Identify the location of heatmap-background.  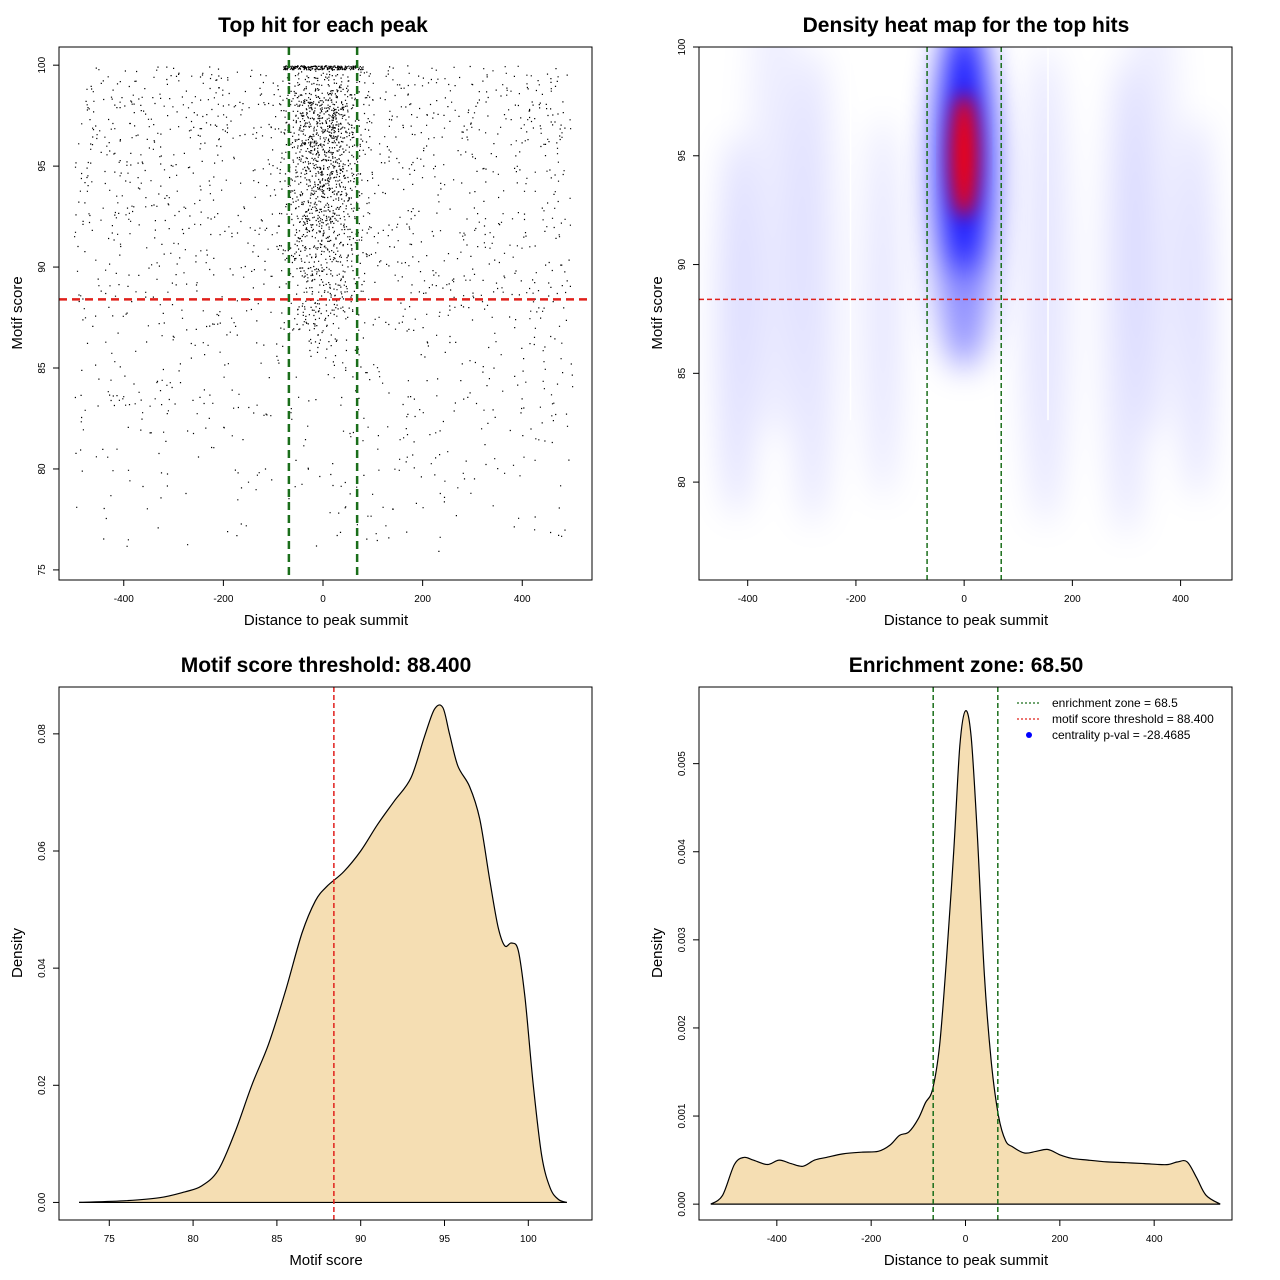
(965, 292).